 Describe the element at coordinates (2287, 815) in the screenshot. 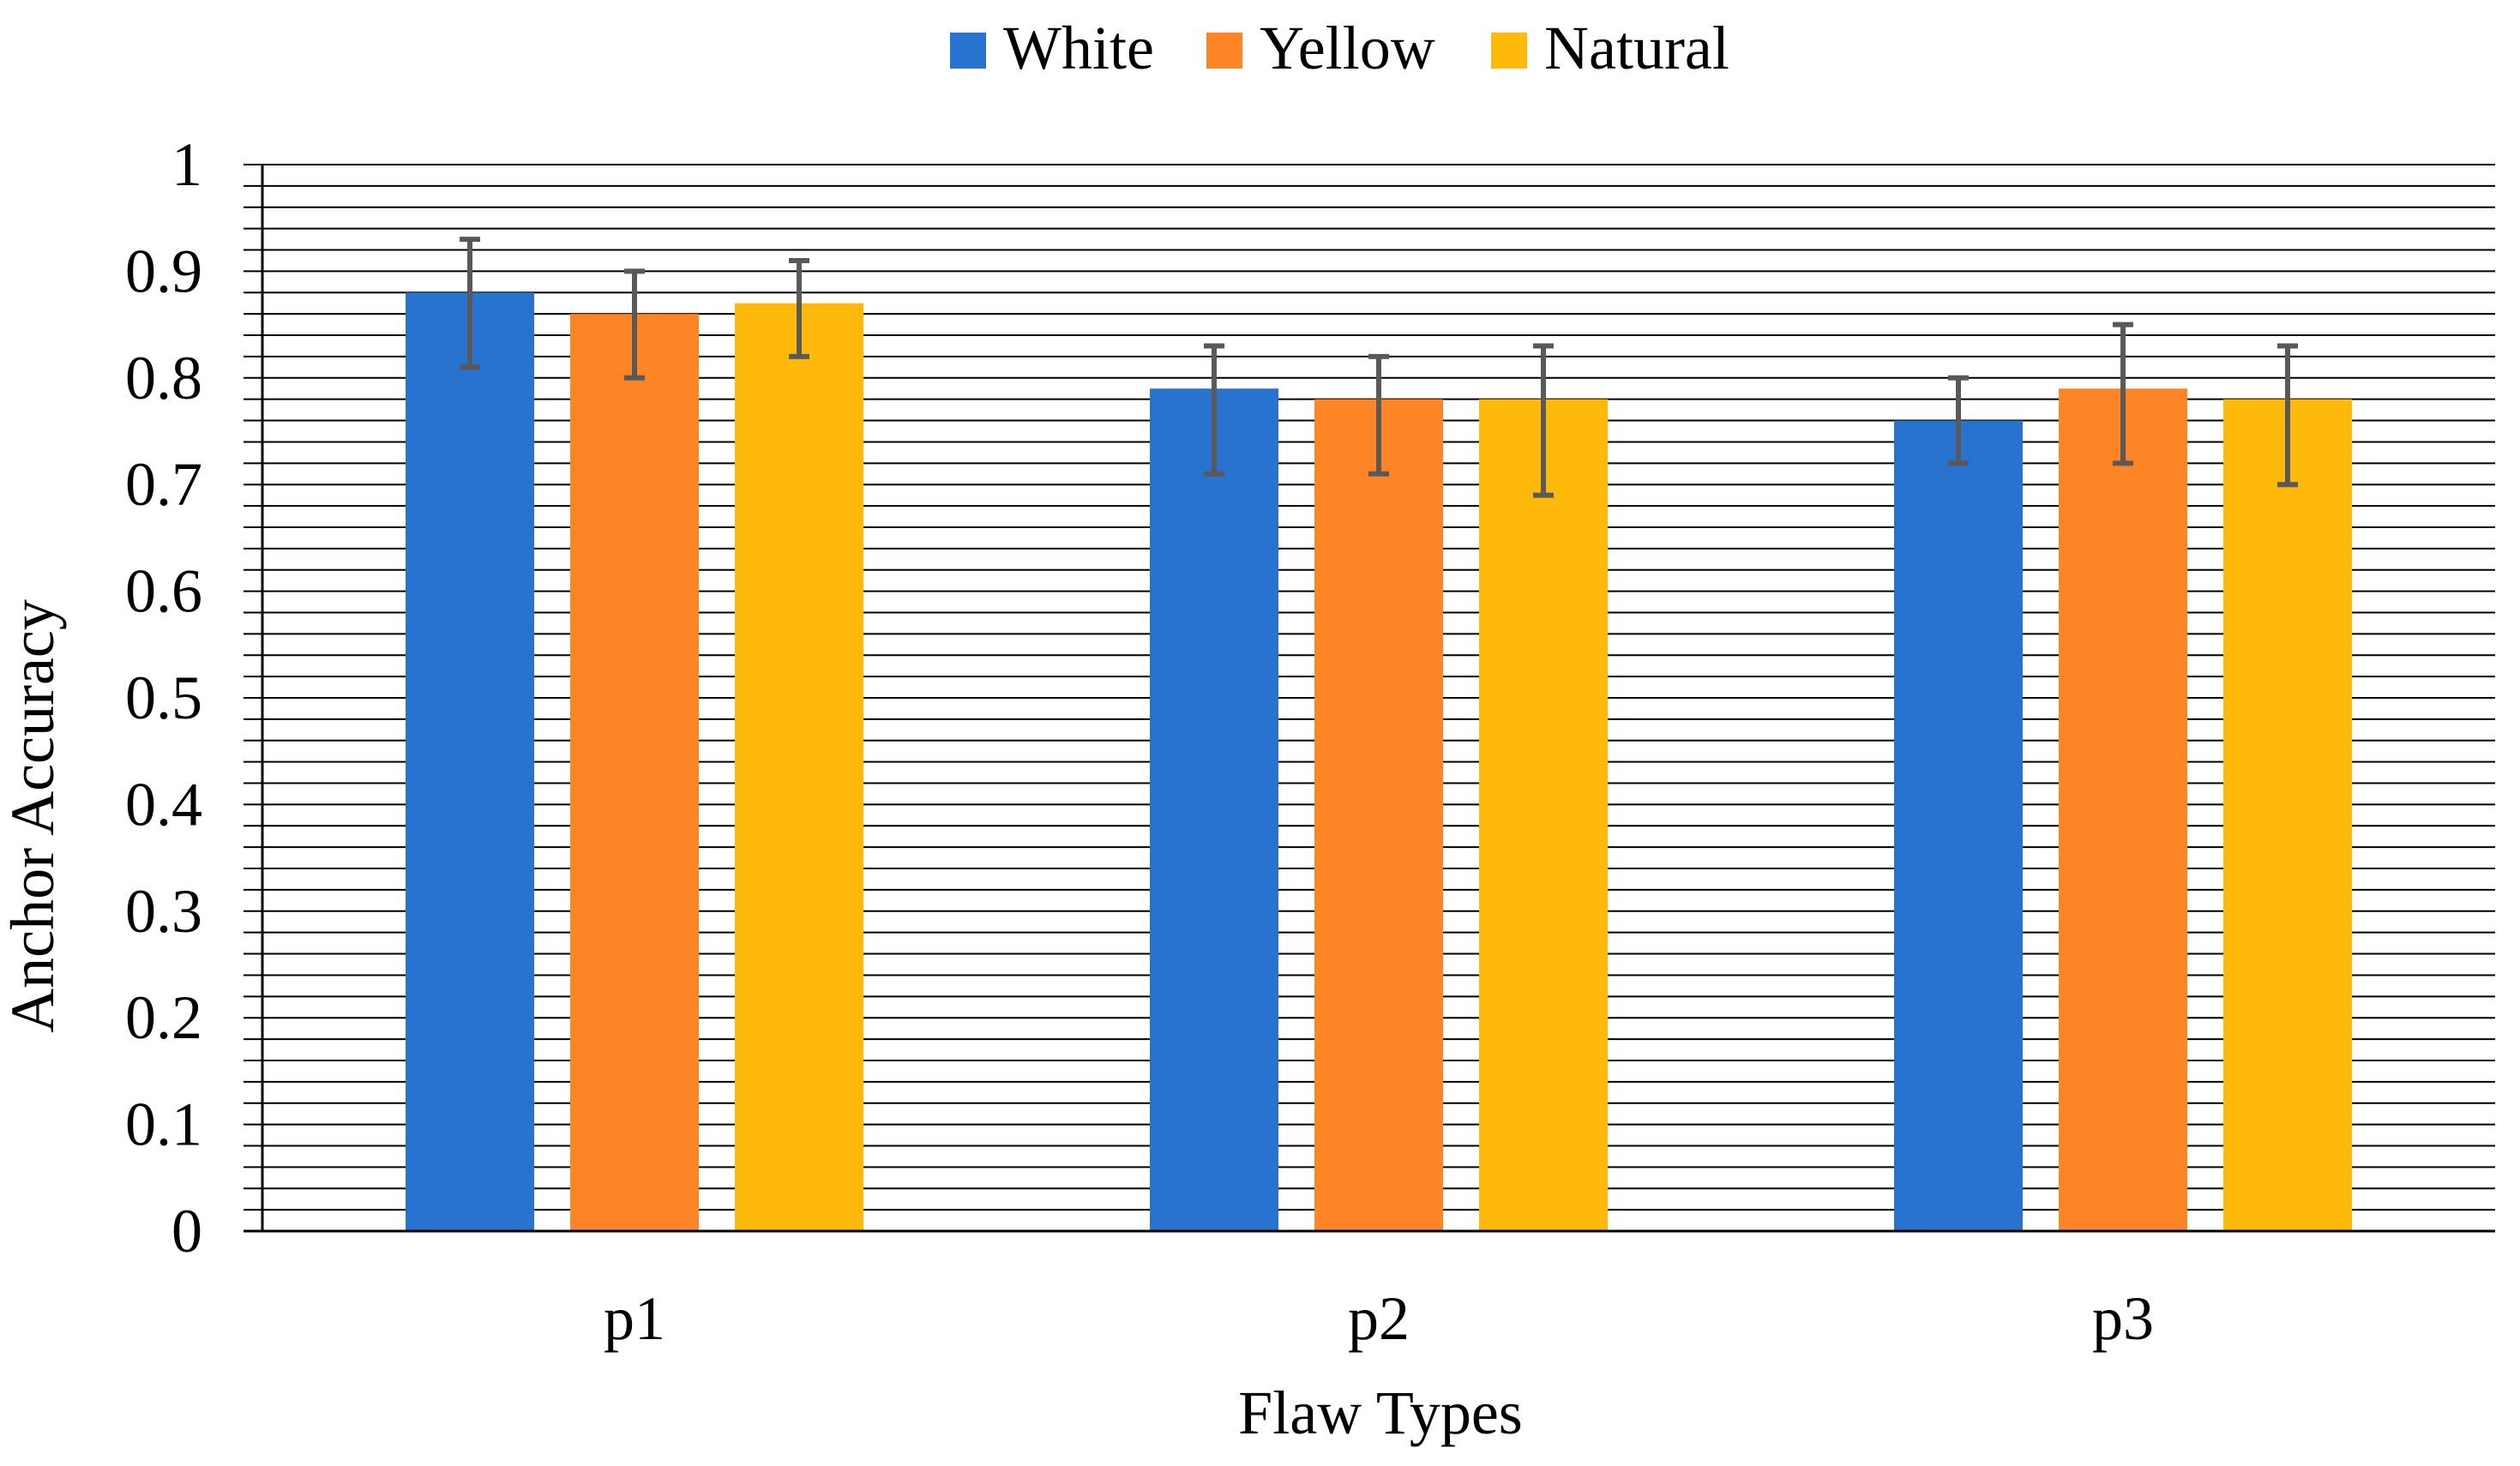

I see `bar-natural-p3` at that location.